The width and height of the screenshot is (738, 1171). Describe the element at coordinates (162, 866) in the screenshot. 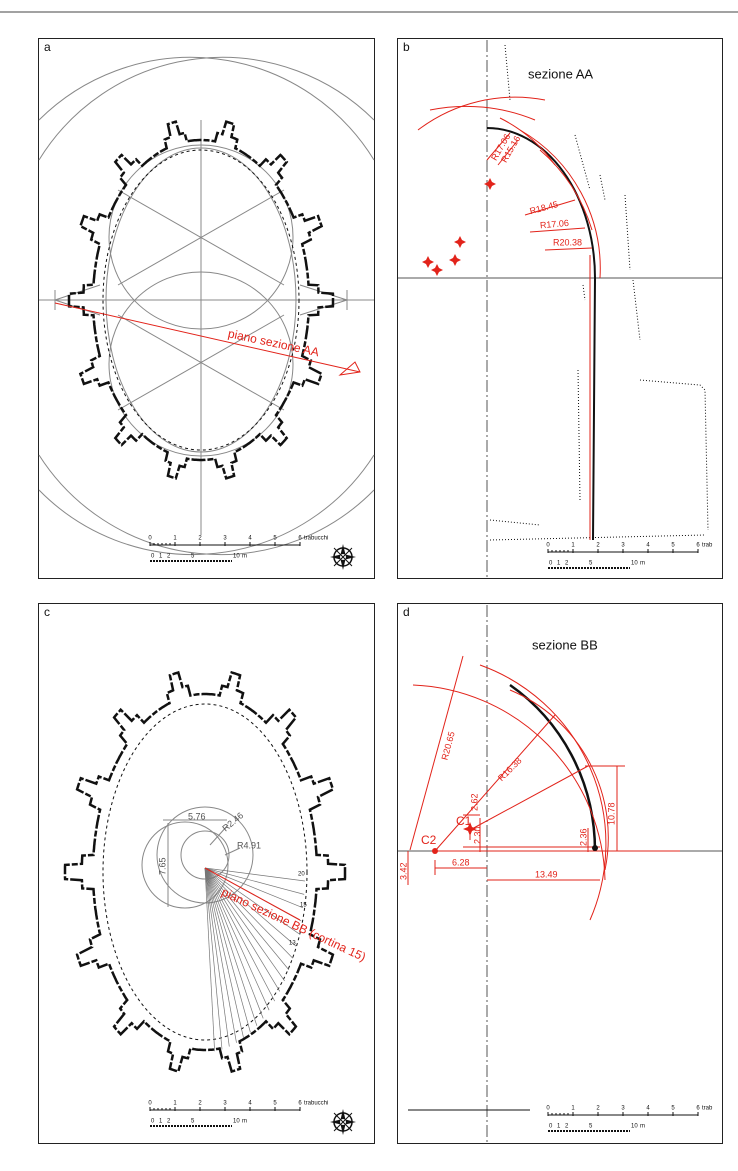

I see `dimension-label: 7.65` at that location.